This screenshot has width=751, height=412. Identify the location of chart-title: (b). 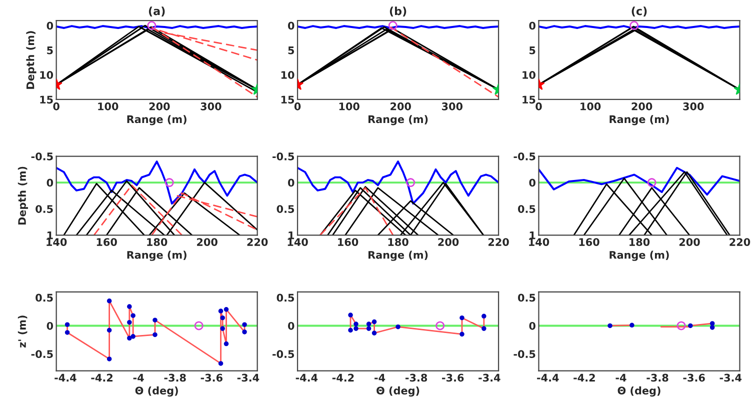
(398, 11).